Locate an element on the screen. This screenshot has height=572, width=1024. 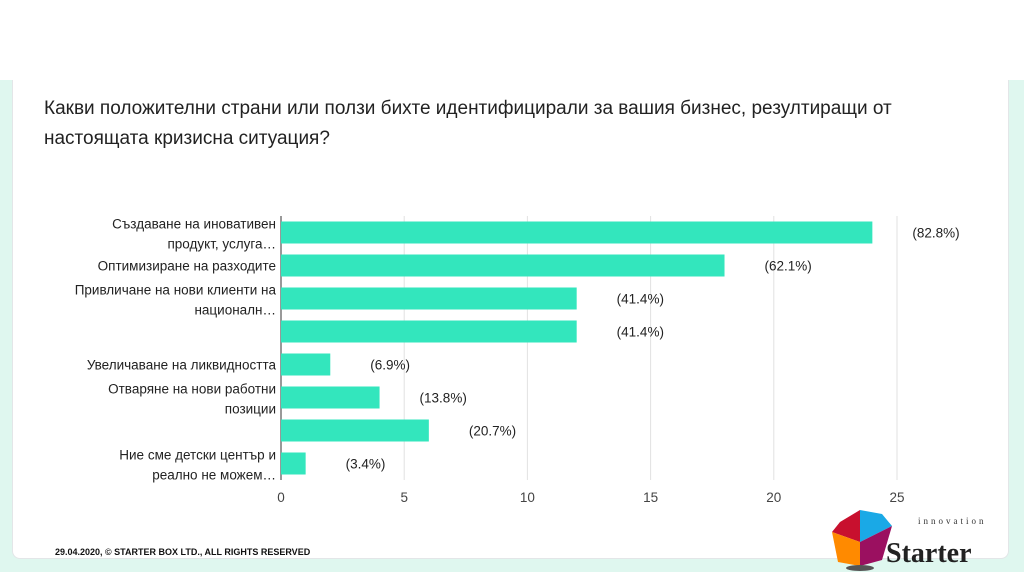
category-label: позиции is located at coordinates (250, 409).